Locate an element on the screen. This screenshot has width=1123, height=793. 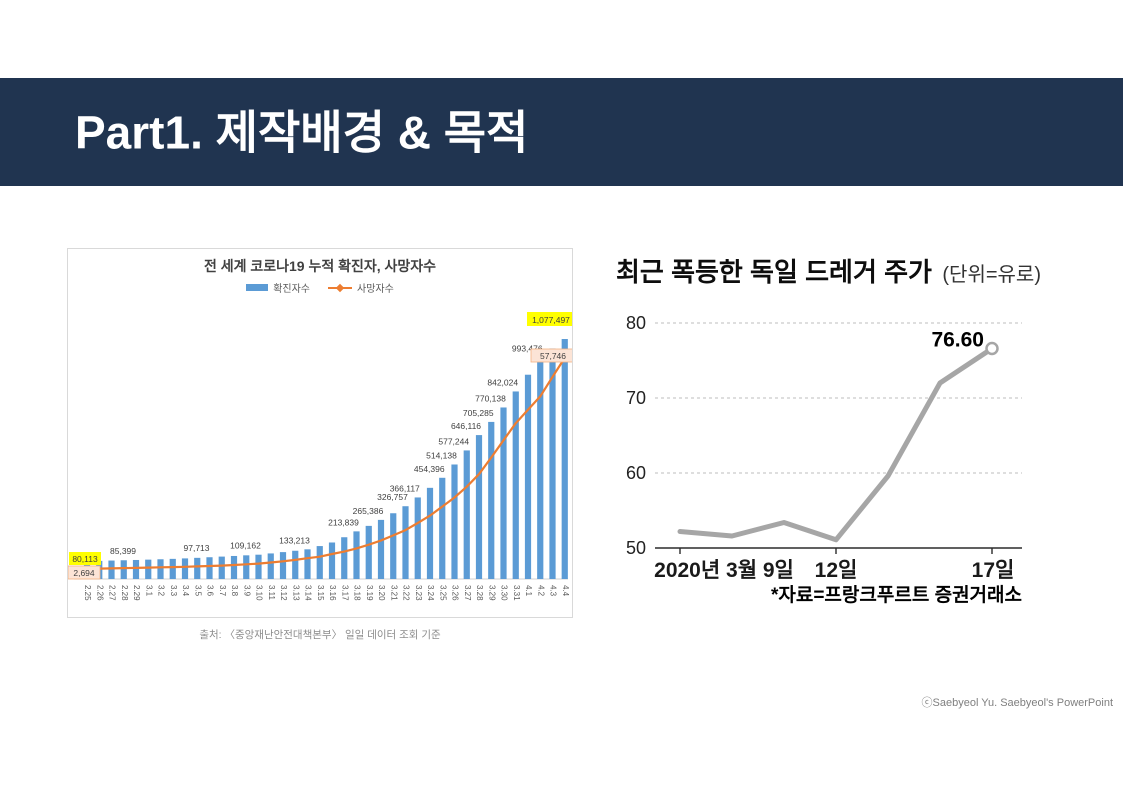
legend-item-deaths: 사망자수 is located at coordinates (361, 287).